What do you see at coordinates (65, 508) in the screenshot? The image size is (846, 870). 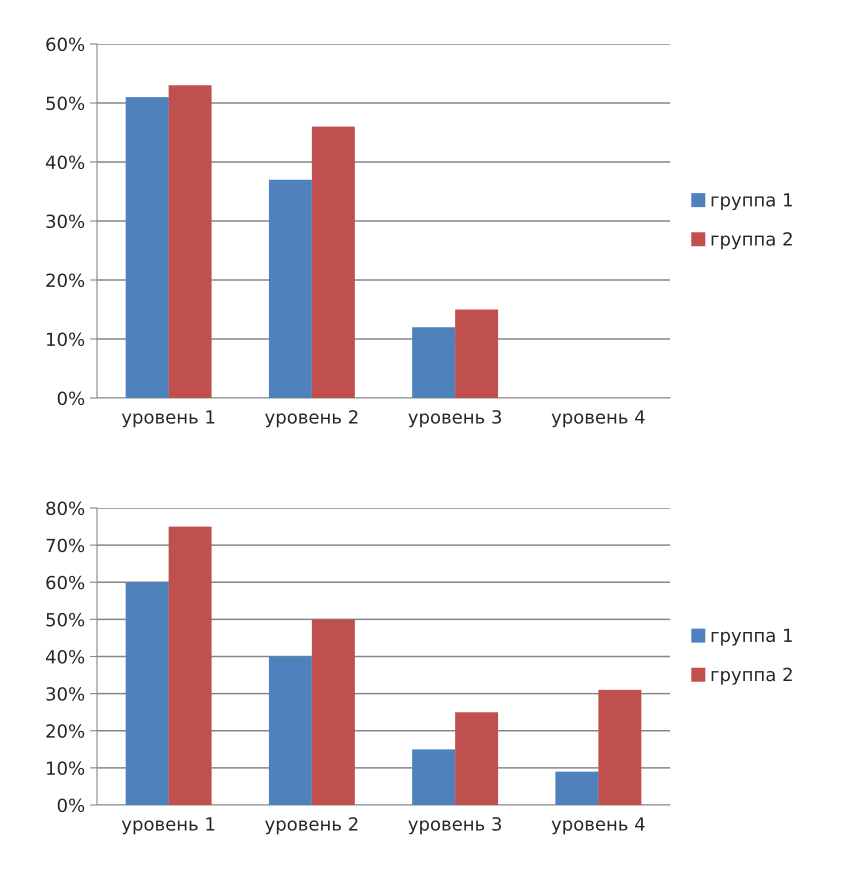 I see `y-tick-label: 80%` at bounding box center [65, 508].